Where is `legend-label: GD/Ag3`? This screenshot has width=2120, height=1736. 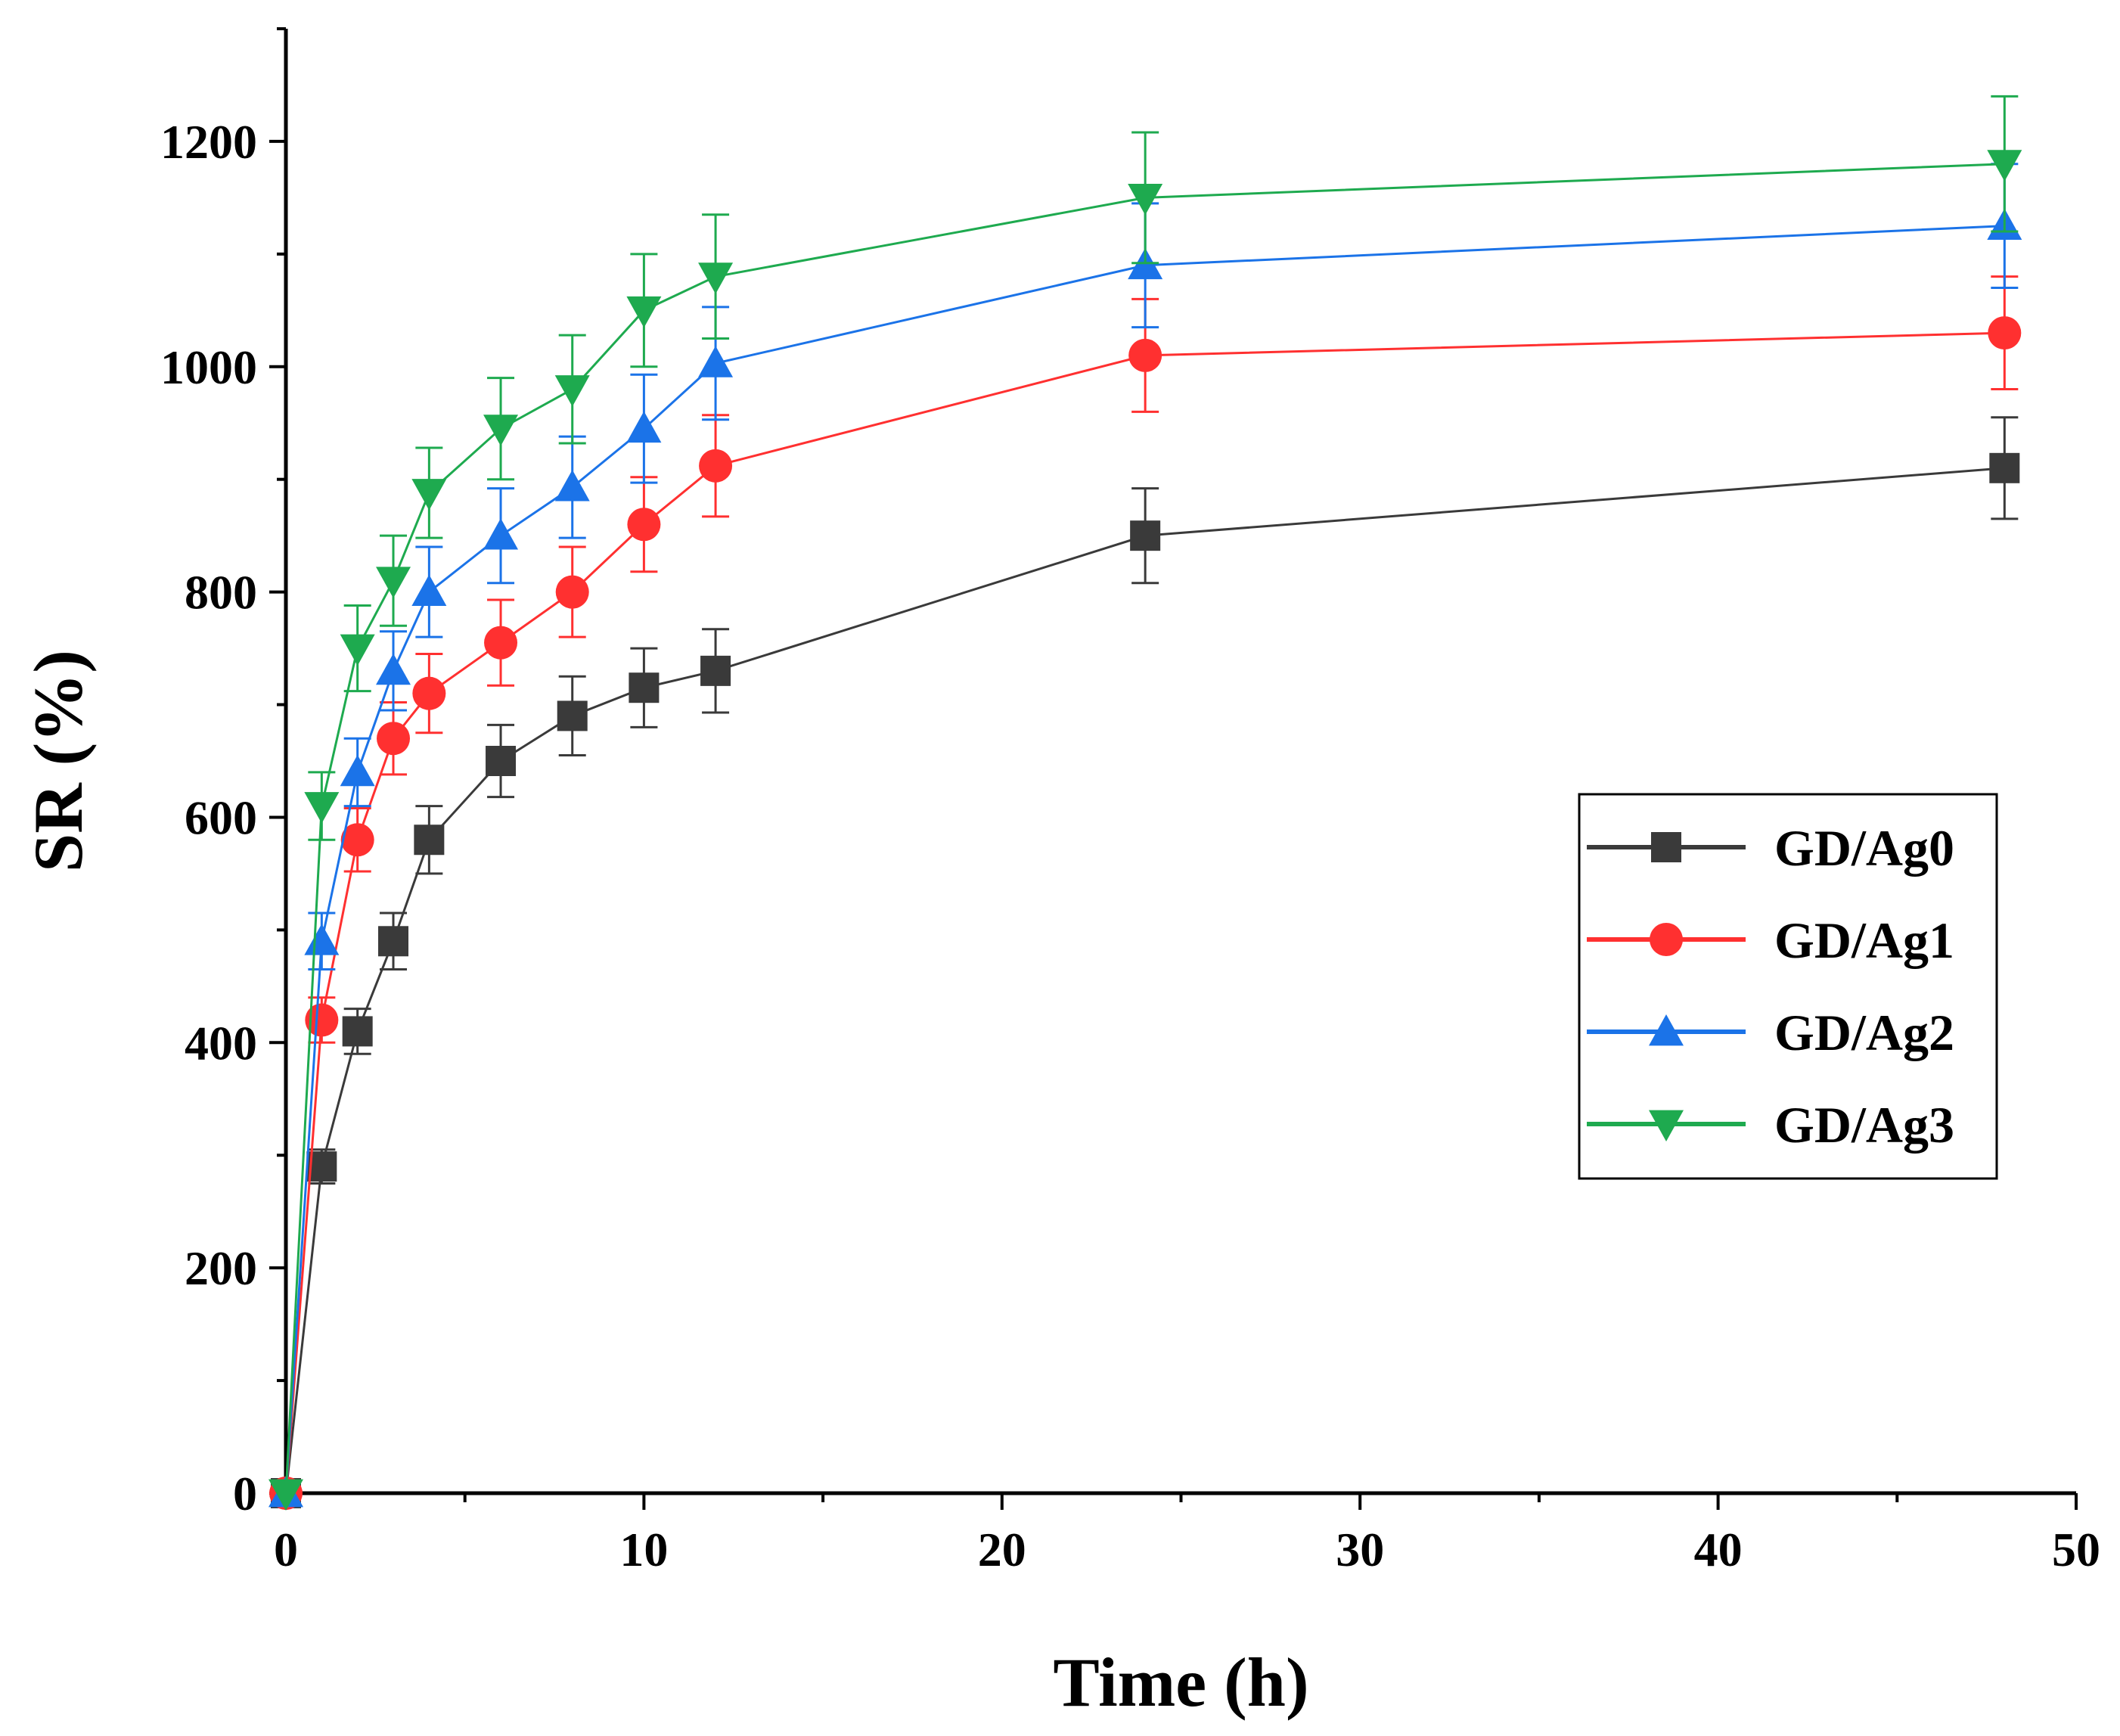
legend-label: GD/Ag3 is located at coordinates (1864, 1125).